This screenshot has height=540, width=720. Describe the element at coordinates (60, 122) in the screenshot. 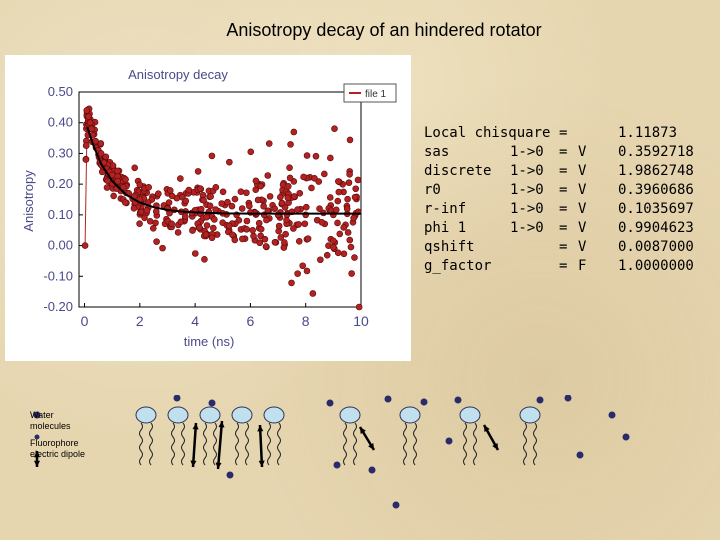

I see `y-tick-label: 0.40` at that location.